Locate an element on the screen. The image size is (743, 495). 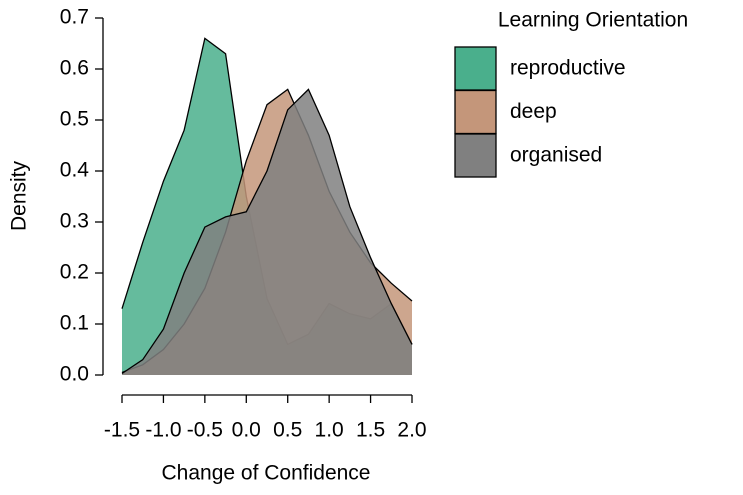
x-tick-label: 0.0 is located at coordinates (246, 430).